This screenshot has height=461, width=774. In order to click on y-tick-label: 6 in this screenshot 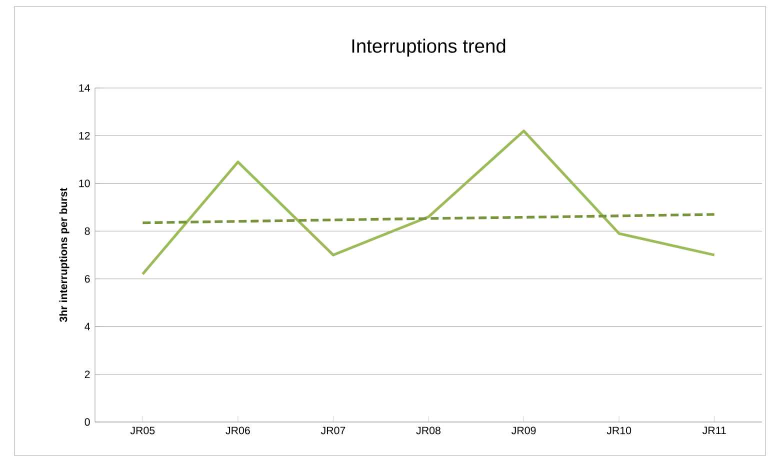, I will do `click(87, 279)`.